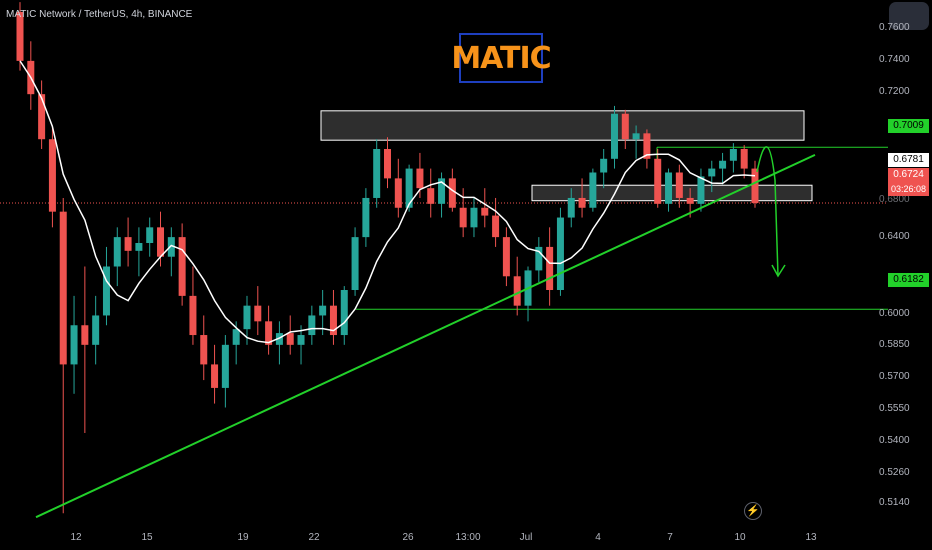 The width and height of the screenshot is (932, 550). Describe the element at coordinates (314, 537) in the screenshot. I see `time-tick-label: 22` at that location.